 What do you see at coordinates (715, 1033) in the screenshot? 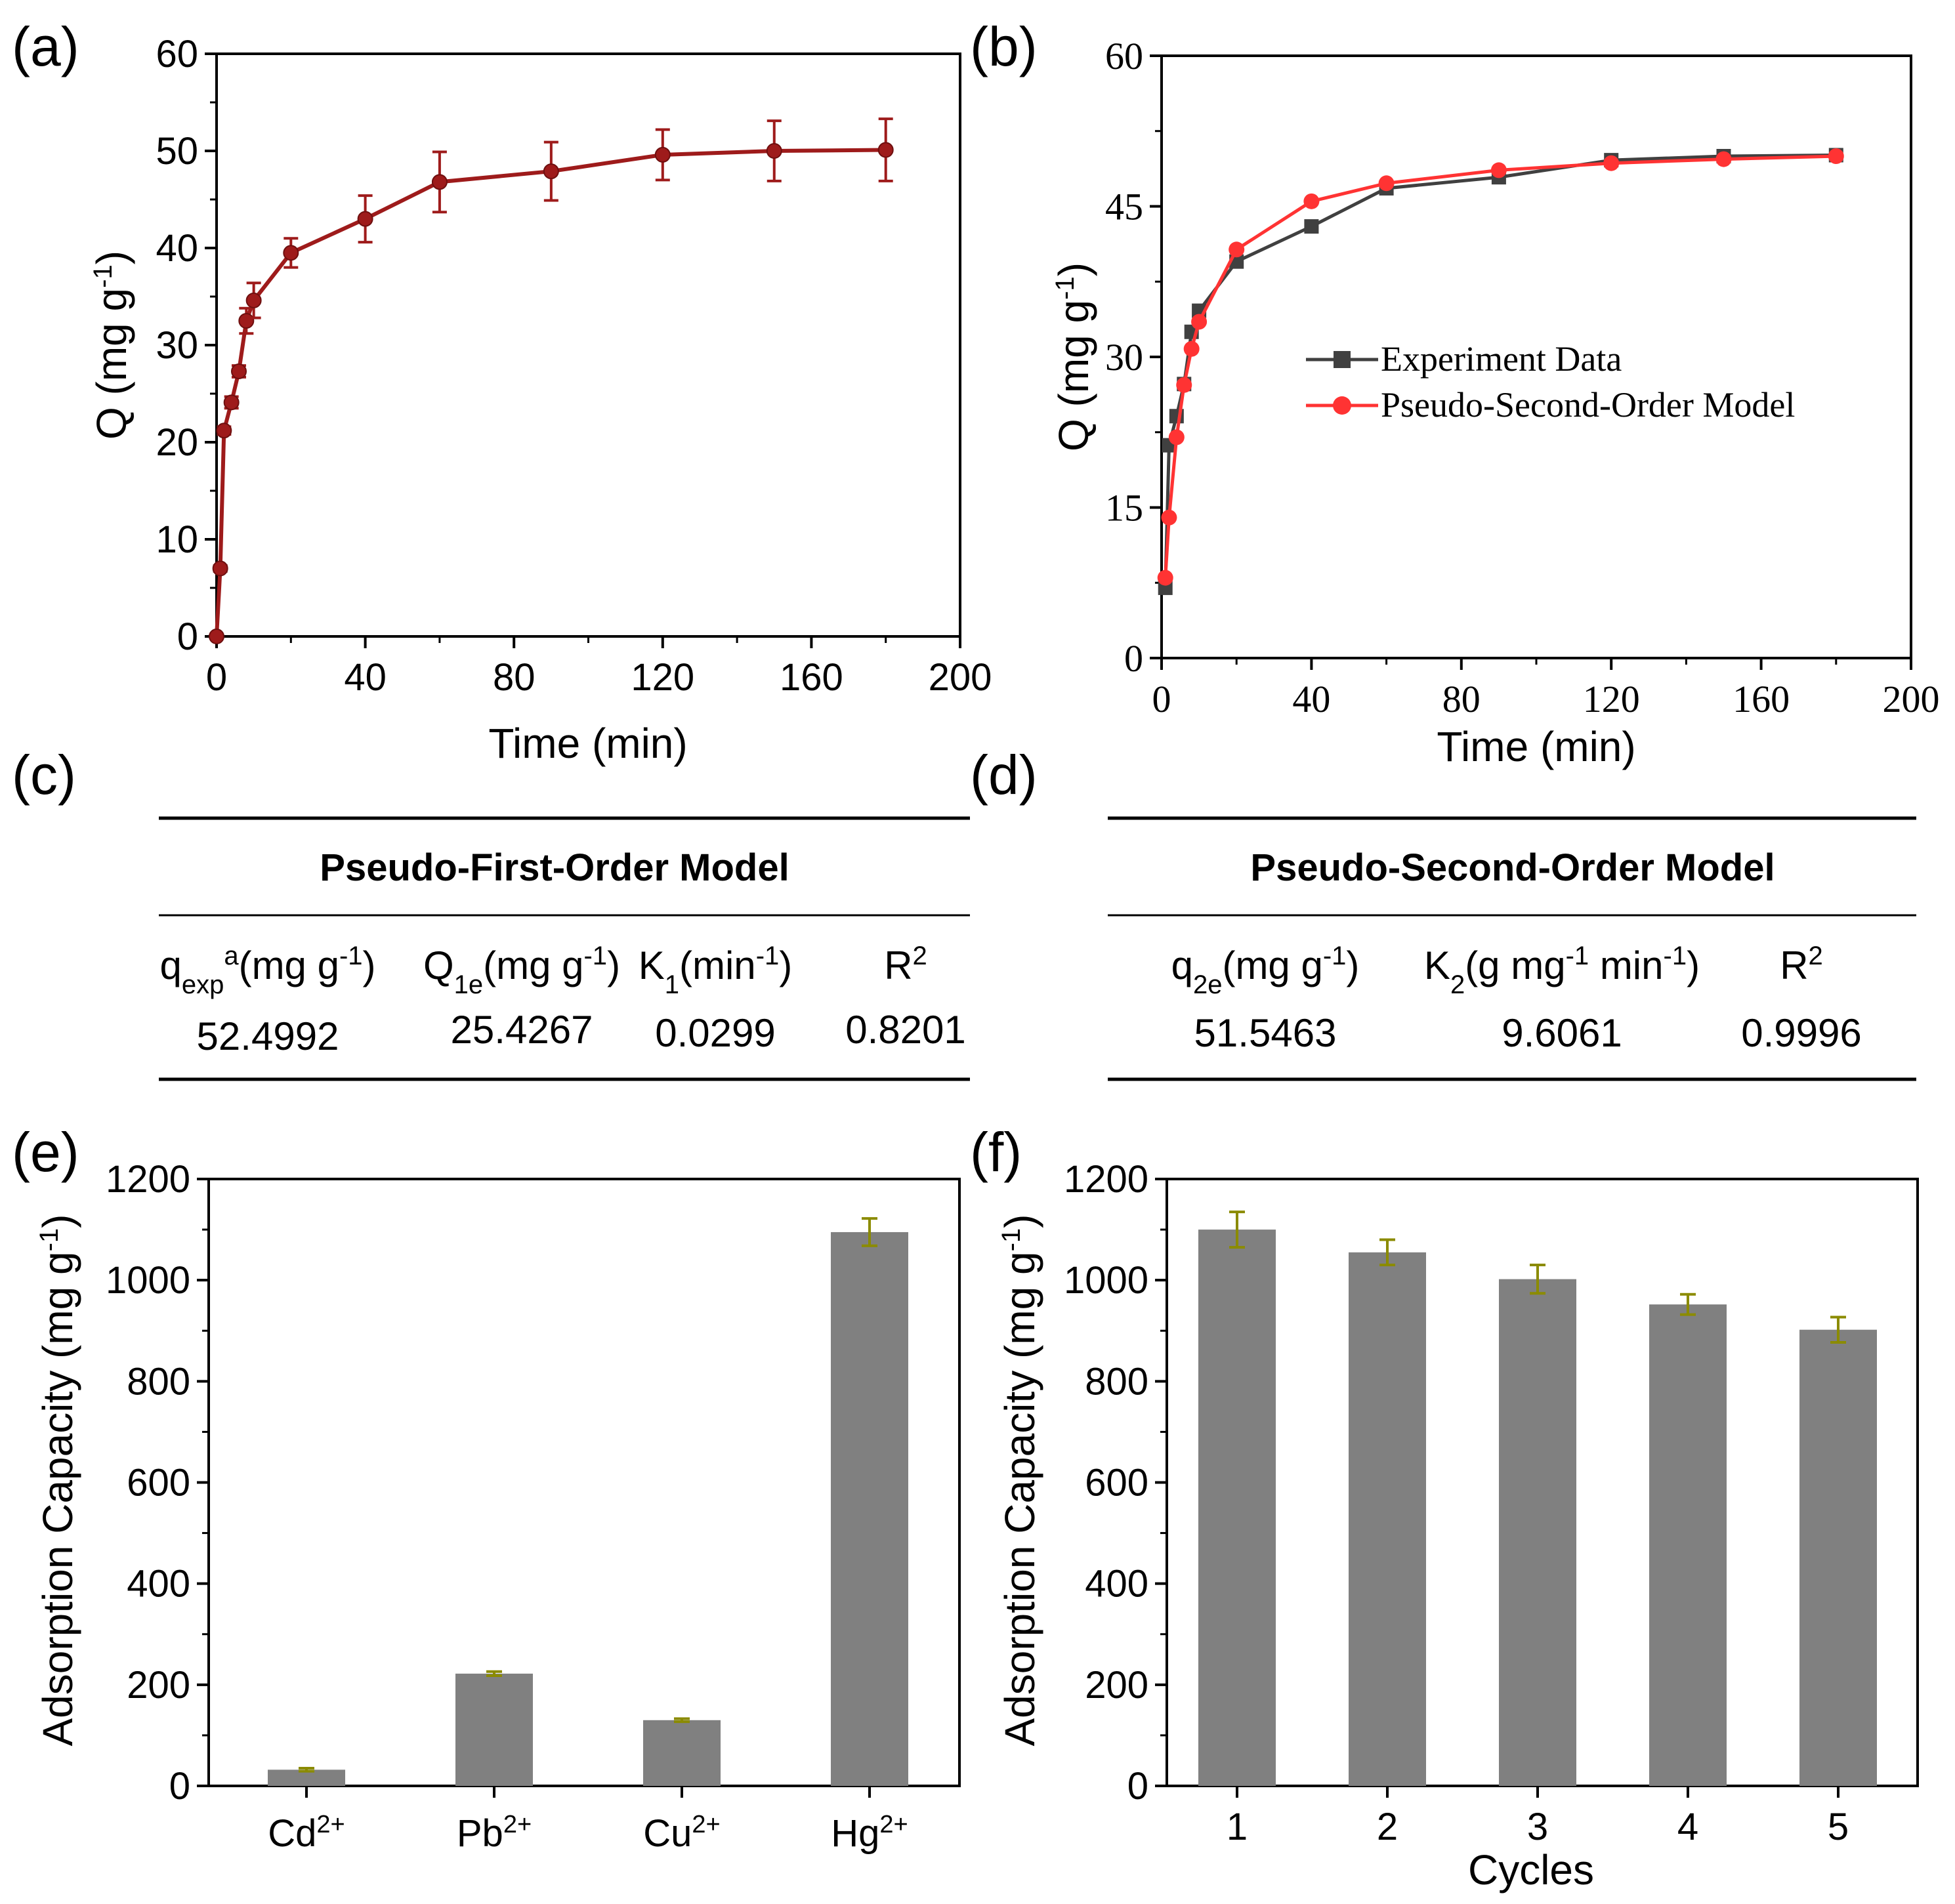
I see `table-c-value: 0.0299` at bounding box center [715, 1033].